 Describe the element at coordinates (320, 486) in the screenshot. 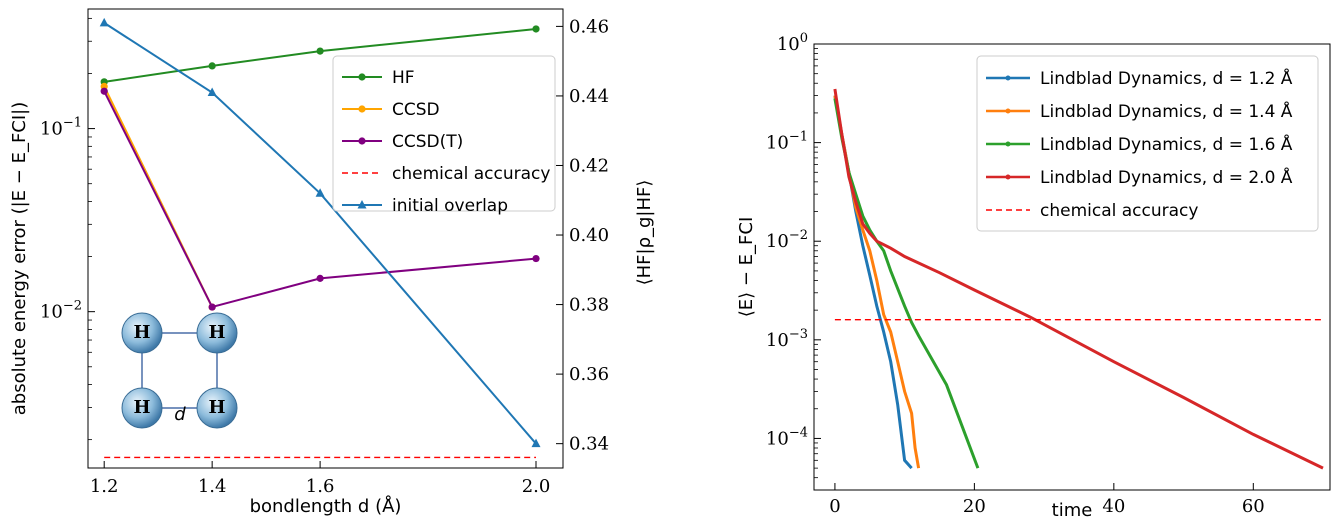

I see `x-tick-label: 1.6` at that location.